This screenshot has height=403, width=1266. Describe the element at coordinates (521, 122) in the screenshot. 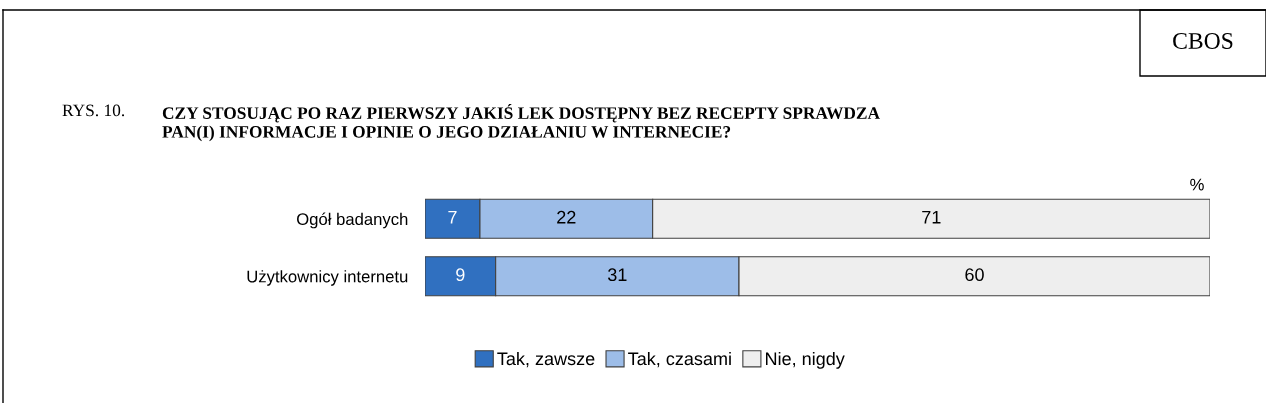

I see `chart-title: CZY STOSUJĄC PO RAZ PIERWSZY JAKIŚ LEK DOSTĘPNY BEZ RECEPTY SPRAWDZA PAN(I) INFORMACJE I OPINIE O JEGO DZIAŁANIU W INTERNECIE?` at that location.